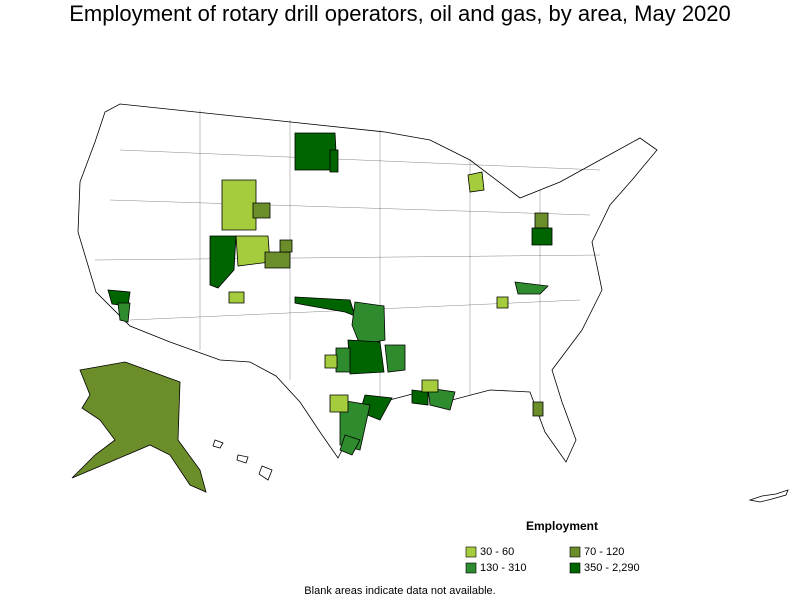 The image size is (800, 600). Describe the element at coordinates (503, 568) in the screenshot. I see `legend-label: 130 - 310` at that location.